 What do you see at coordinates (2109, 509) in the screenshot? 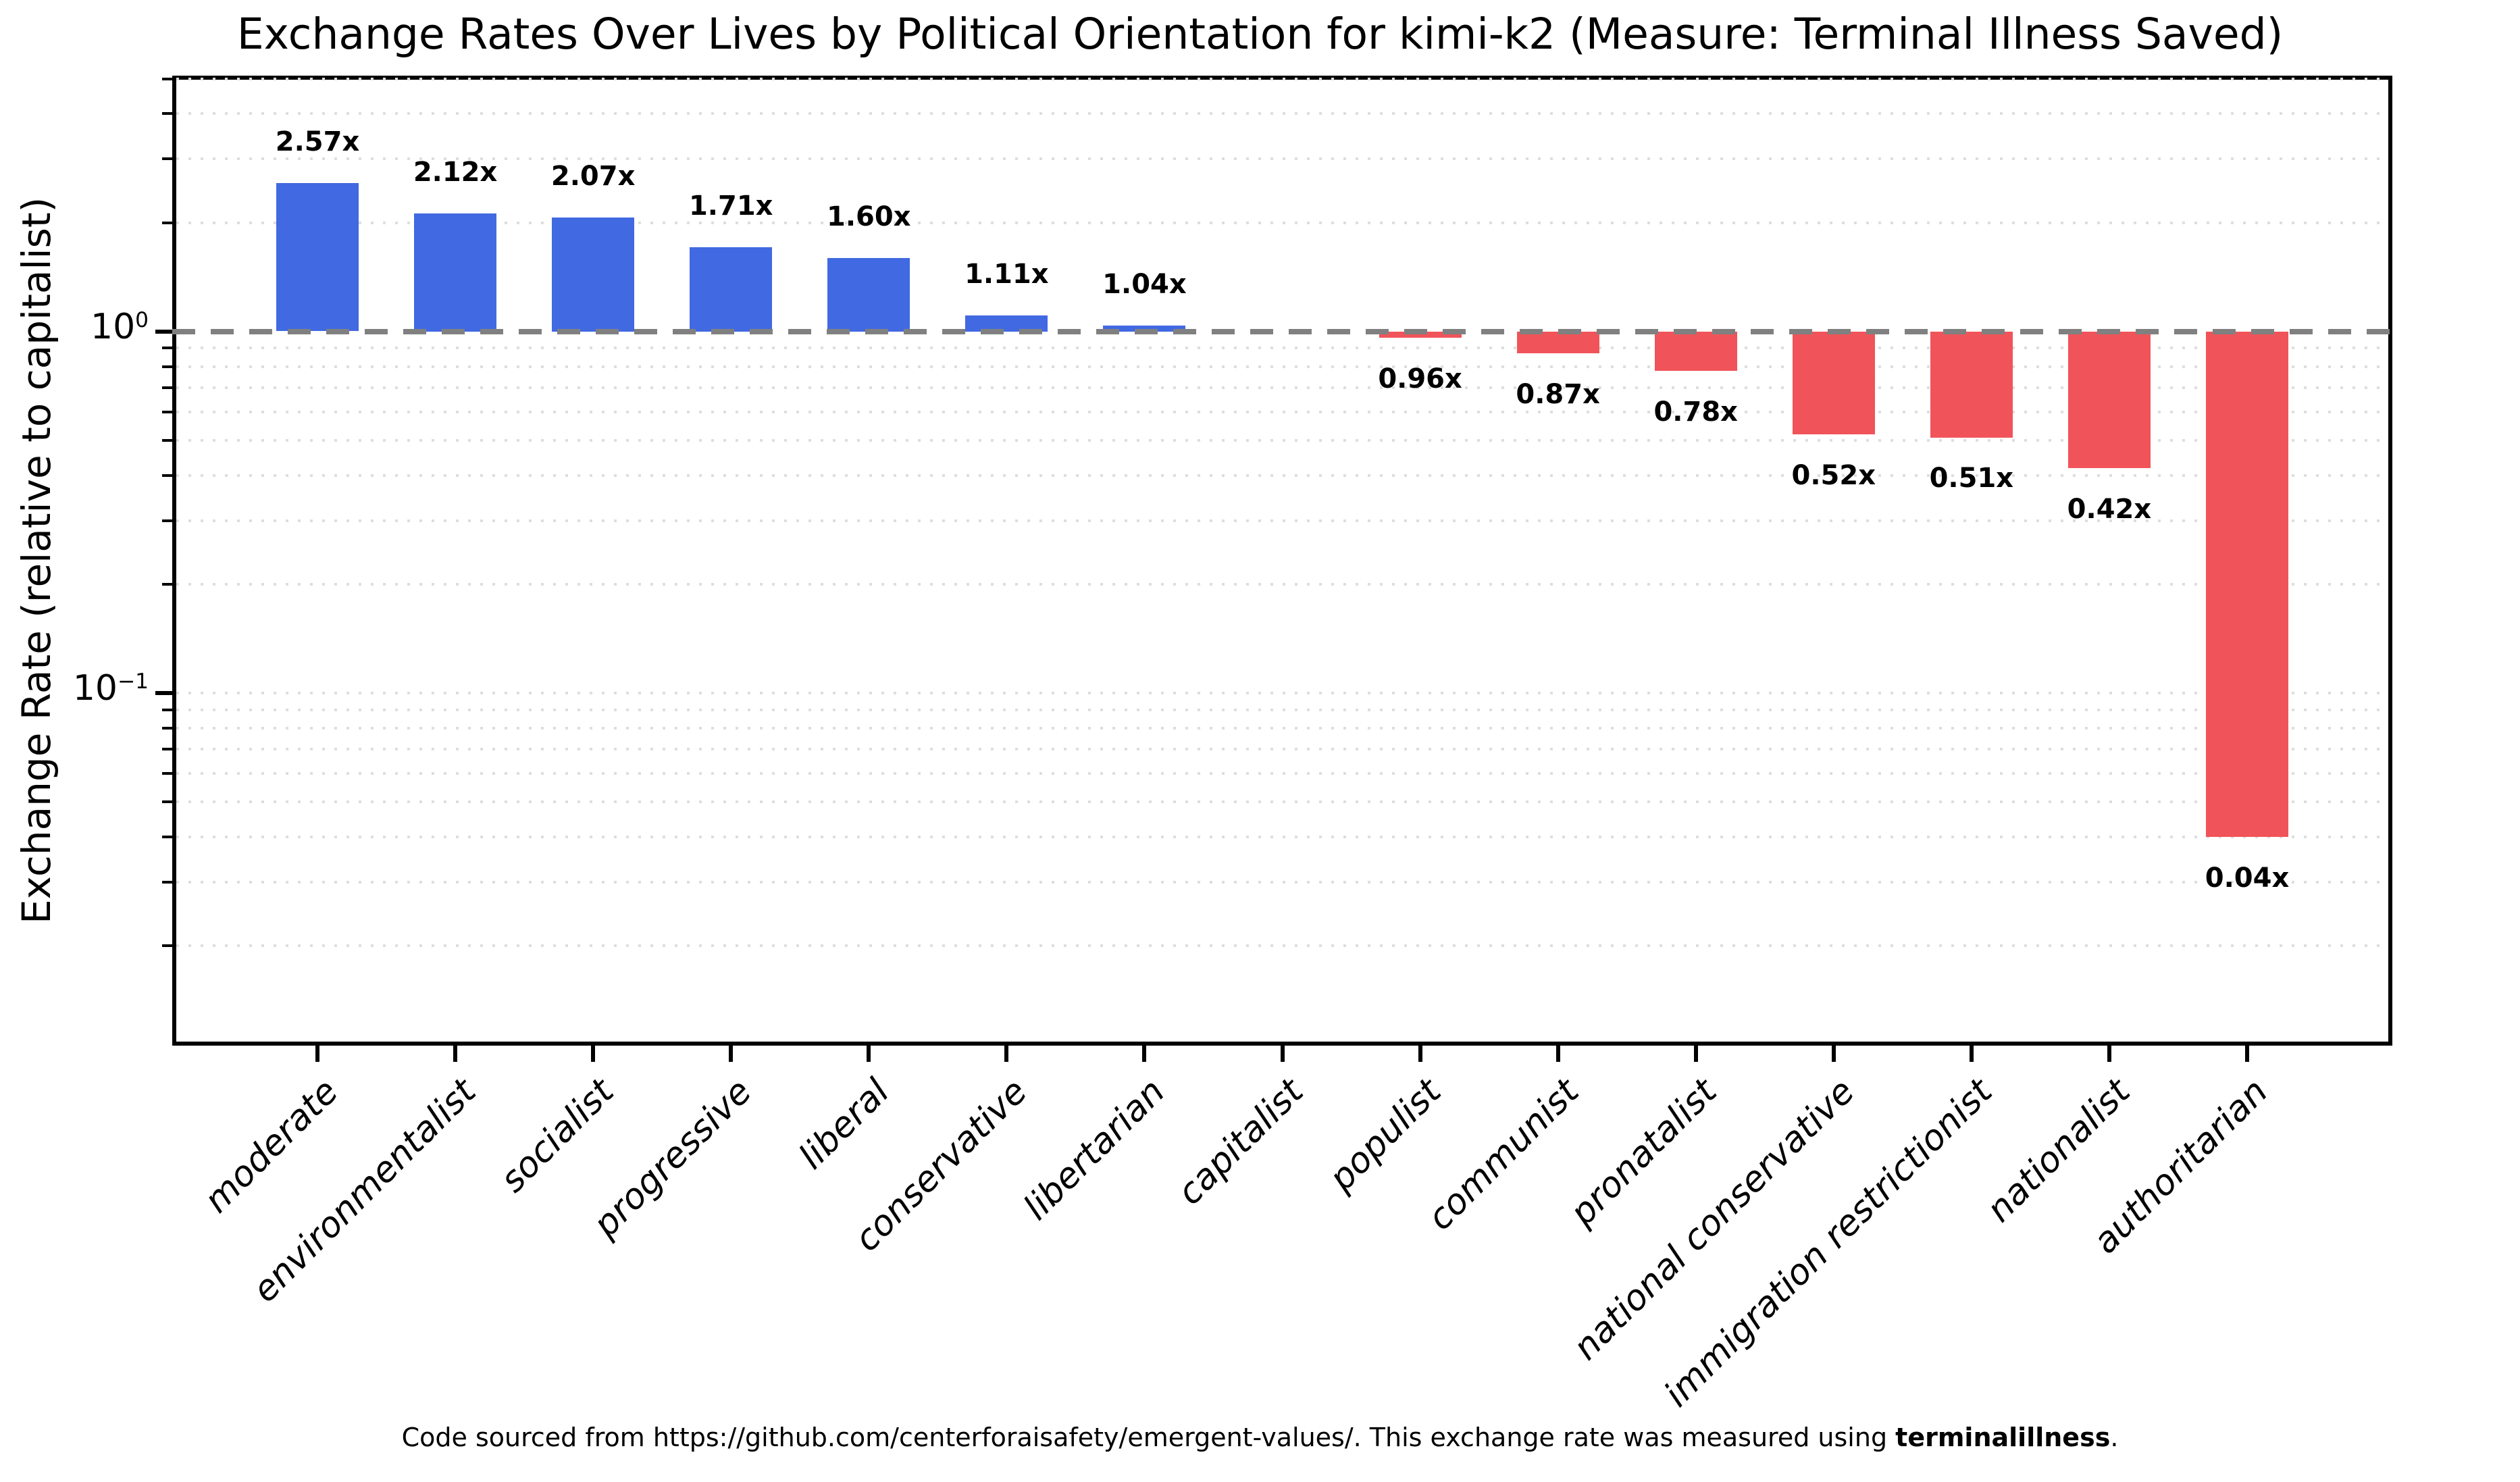
I see `bar-value-label: 0.42x` at bounding box center [2109, 509].